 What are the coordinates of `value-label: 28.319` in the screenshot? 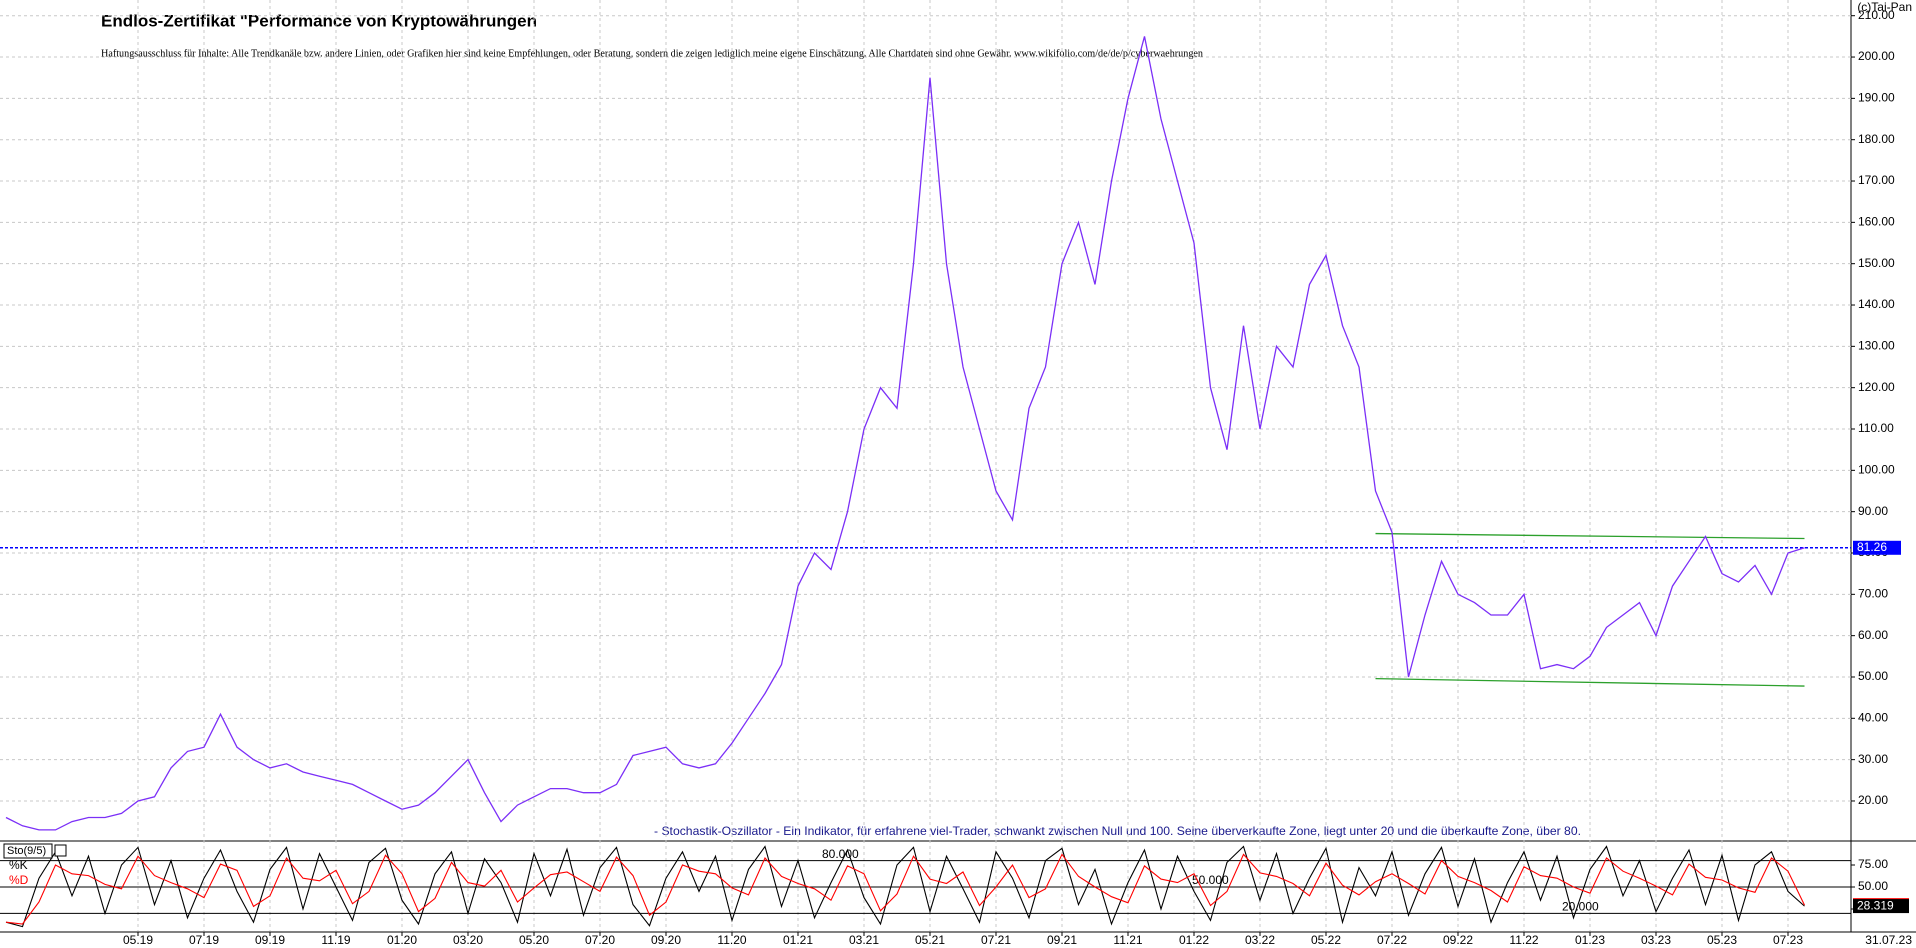 It's located at (1875, 905).